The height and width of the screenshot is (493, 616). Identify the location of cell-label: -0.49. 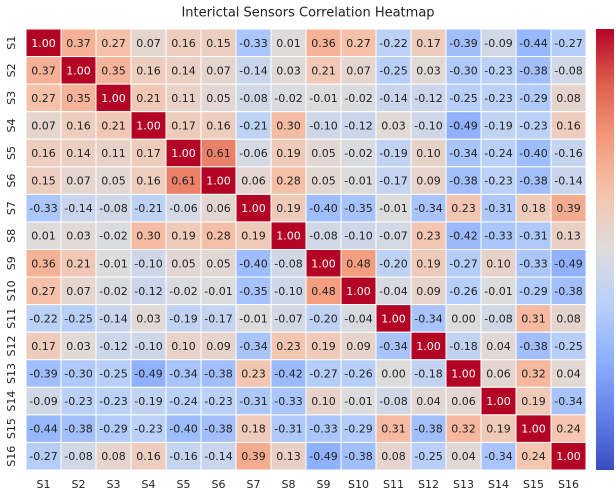
(568, 263).